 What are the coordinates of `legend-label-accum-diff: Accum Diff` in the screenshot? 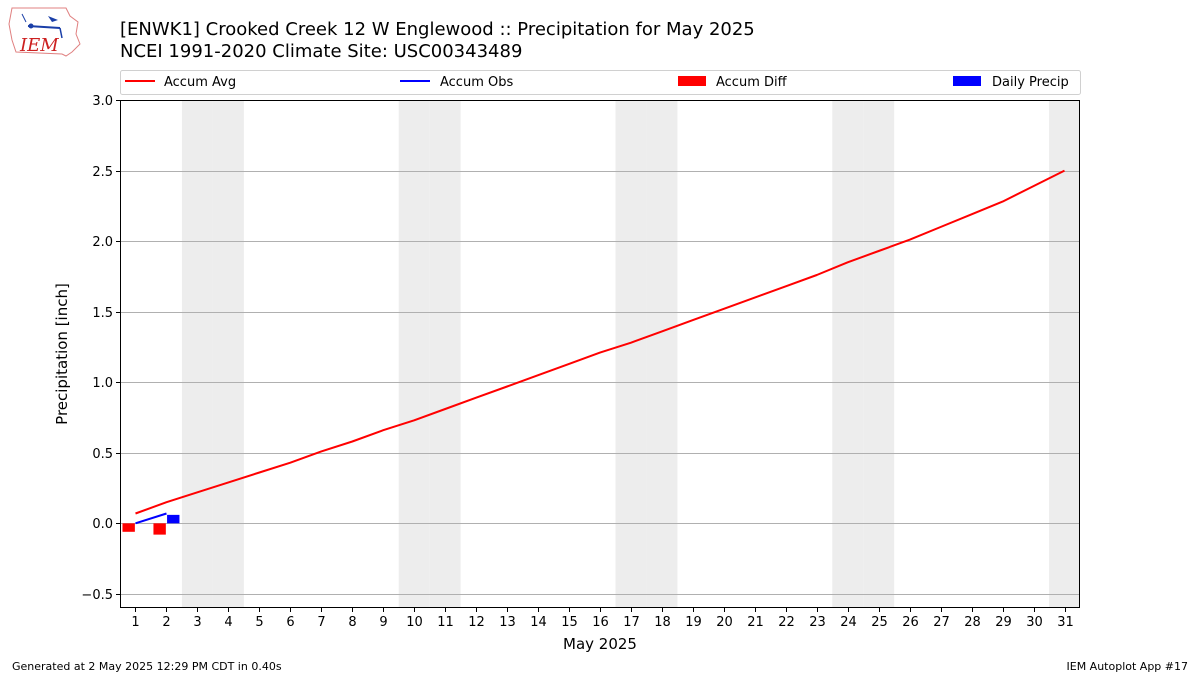 It's located at (752, 82).